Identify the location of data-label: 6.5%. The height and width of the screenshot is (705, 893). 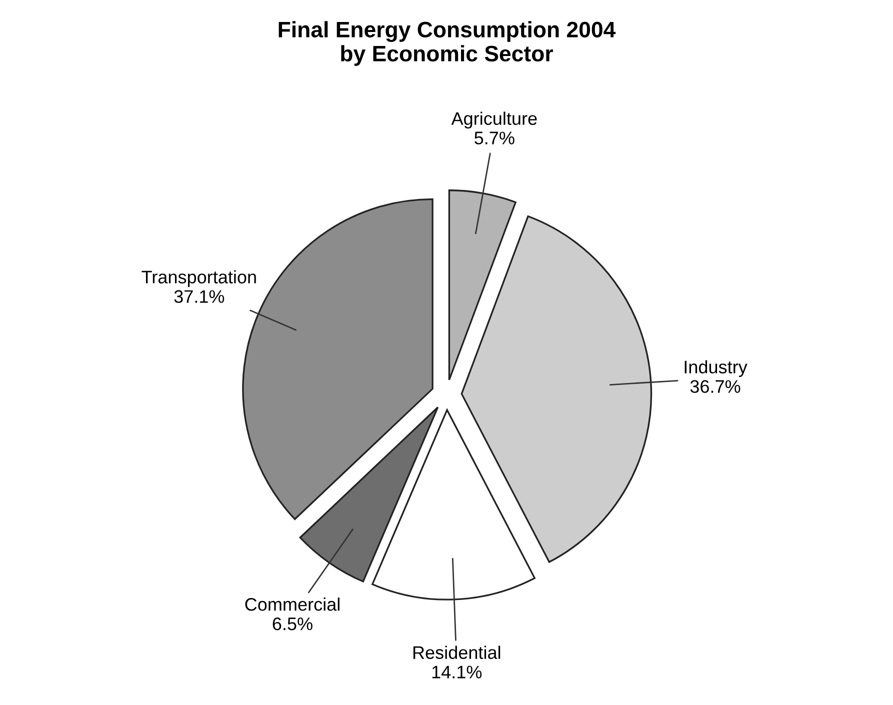
(292, 623).